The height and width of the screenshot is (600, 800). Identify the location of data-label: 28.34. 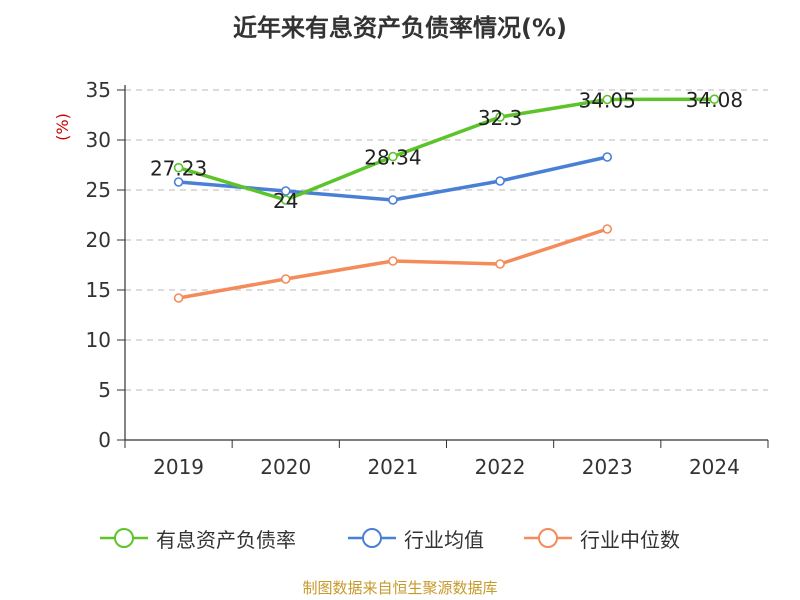
(392, 158).